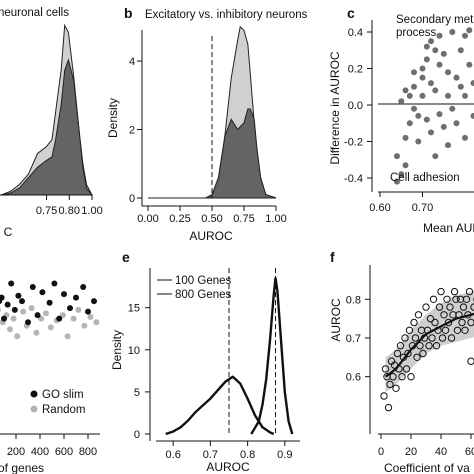 The height and width of the screenshot is (474, 474). What do you see at coordinates (226, 15) in the screenshot?
I see `panel-title-b: Excitatory vs. inhibitory neurons` at bounding box center [226, 15].